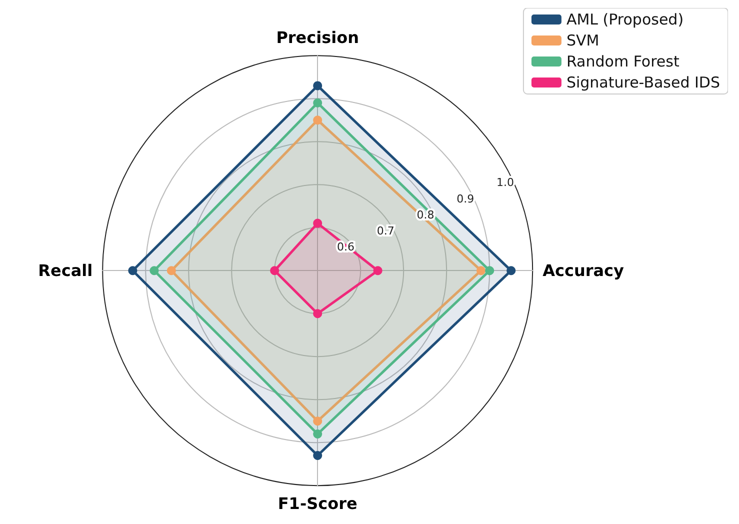 The image size is (739, 524). I want to click on spoke-label: F1-Score, so click(318, 504).